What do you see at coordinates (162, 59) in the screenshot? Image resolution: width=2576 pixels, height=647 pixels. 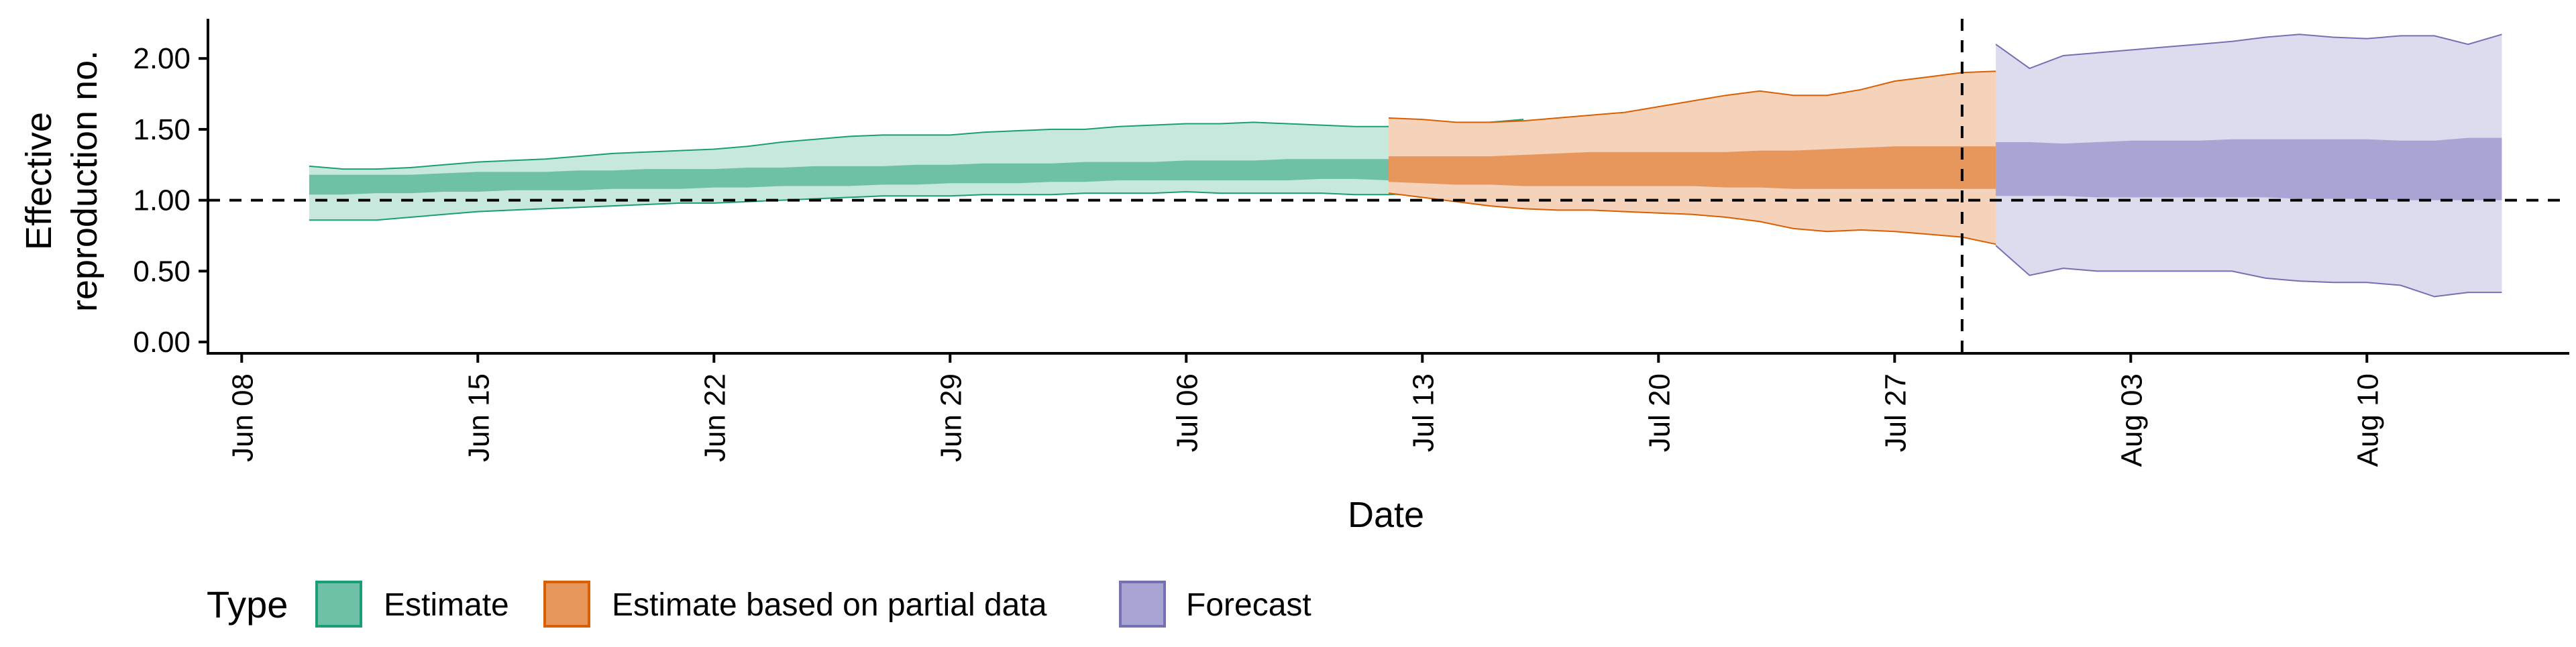 I see `y-tick-label: 2.00` at bounding box center [162, 59].